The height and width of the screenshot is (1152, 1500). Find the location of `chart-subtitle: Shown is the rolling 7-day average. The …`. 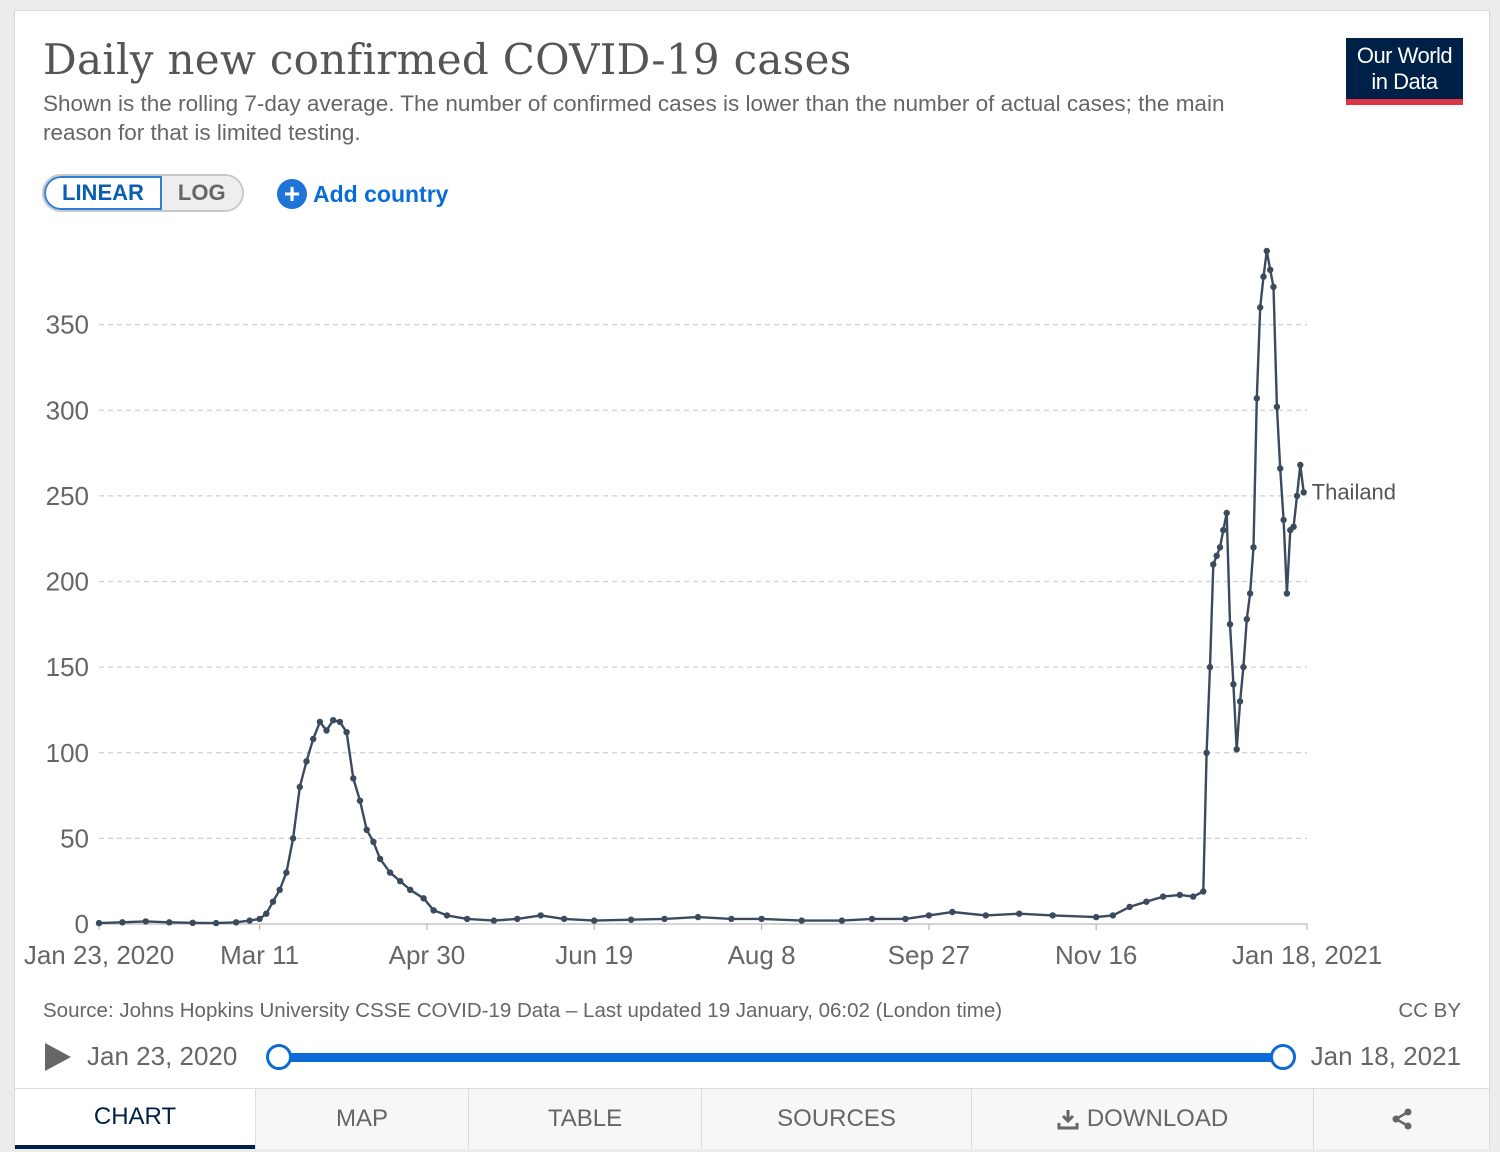

chart-subtitle: Shown is the rolling 7-day average. The … is located at coordinates (634, 118).